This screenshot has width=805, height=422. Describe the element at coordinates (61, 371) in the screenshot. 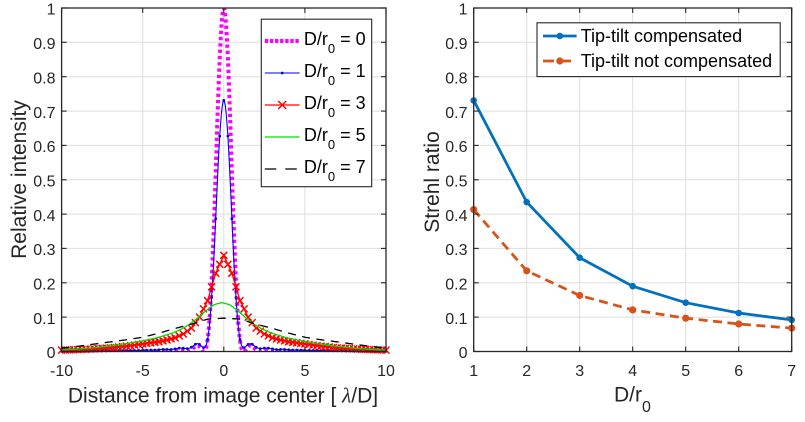

I see `svg-text: -10` at that location.